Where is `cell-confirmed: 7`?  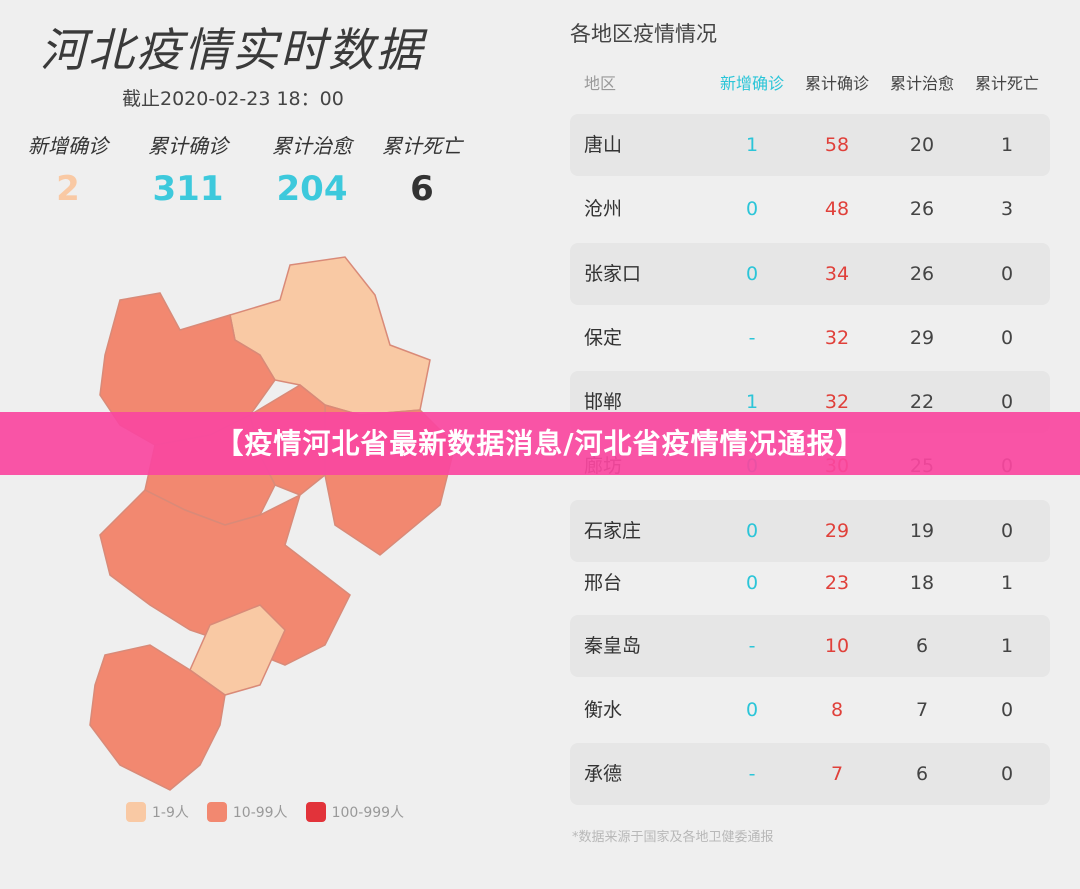
cell-confirmed: 7 is located at coordinates (837, 774).